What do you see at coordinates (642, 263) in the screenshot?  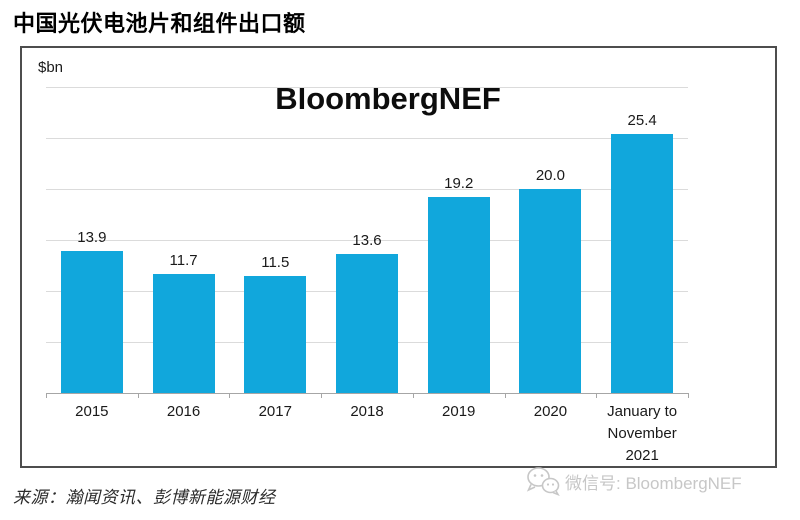 I see `bar-January-to-November-2021` at bounding box center [642, 263].